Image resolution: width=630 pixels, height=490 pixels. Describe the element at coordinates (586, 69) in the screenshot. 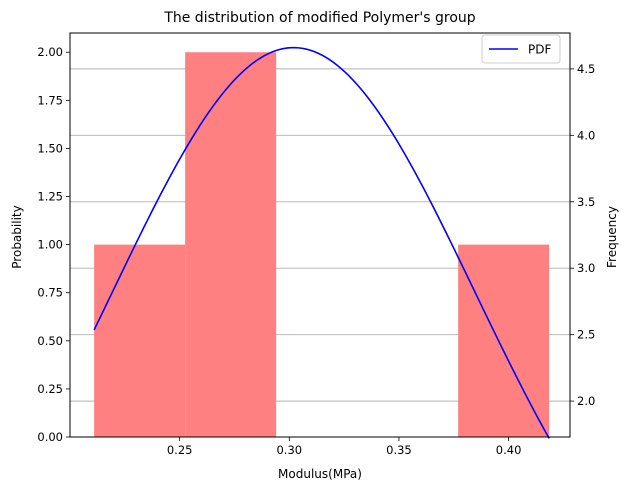

I see `y-right-tick-label: 4.5` at that location.